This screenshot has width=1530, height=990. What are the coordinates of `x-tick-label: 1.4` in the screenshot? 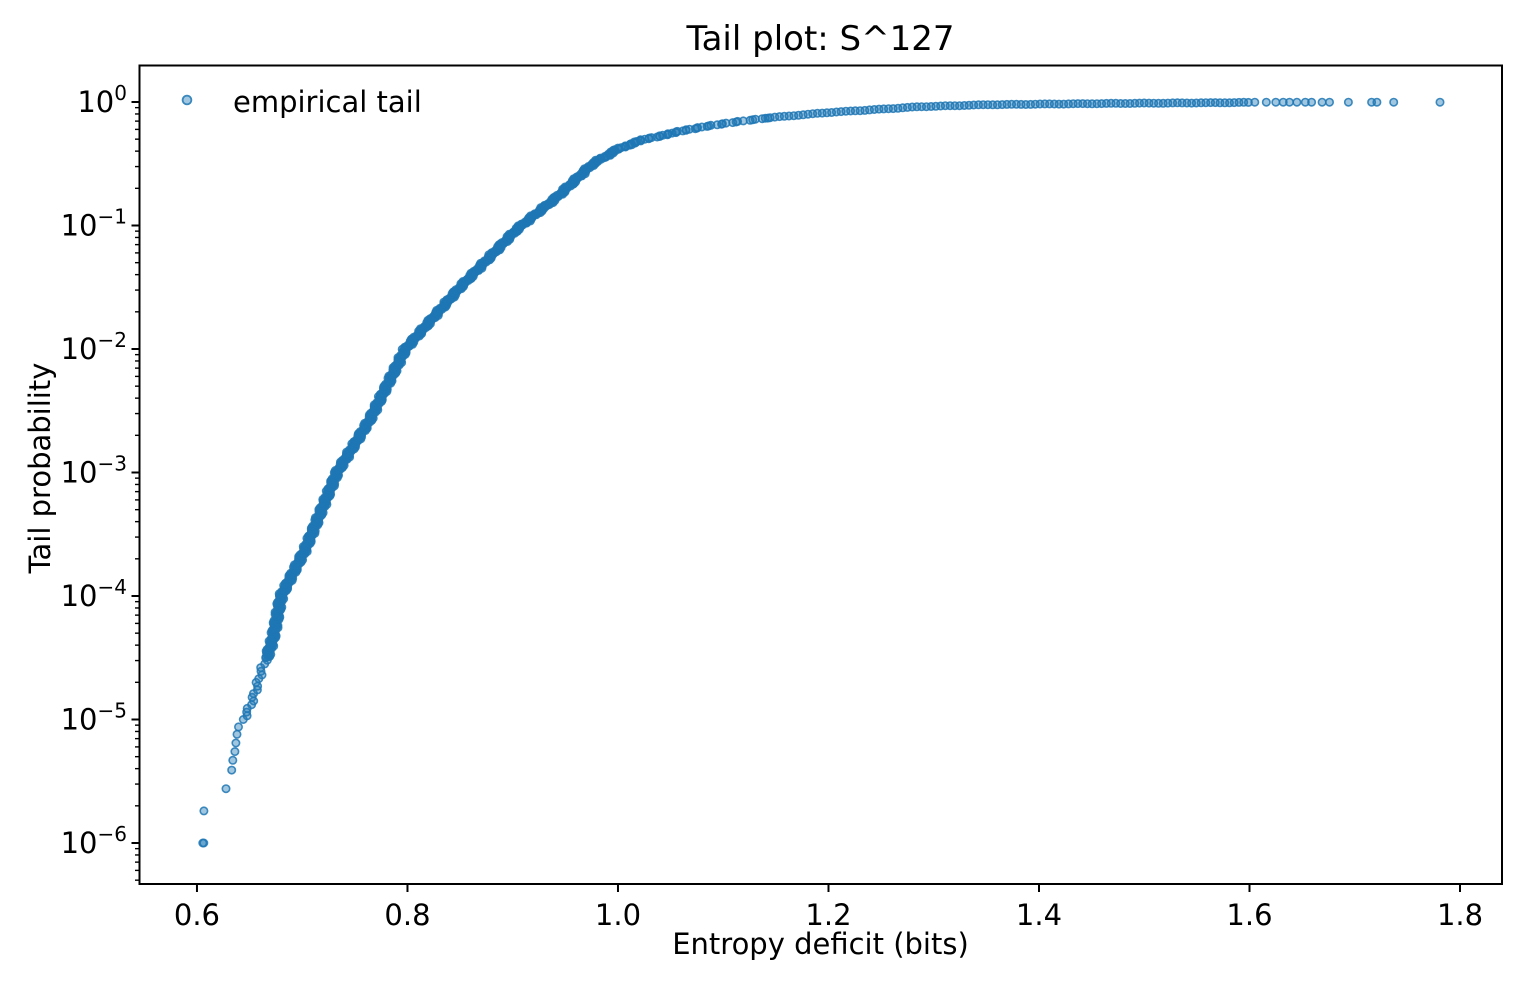 It's located at (1039, 915).